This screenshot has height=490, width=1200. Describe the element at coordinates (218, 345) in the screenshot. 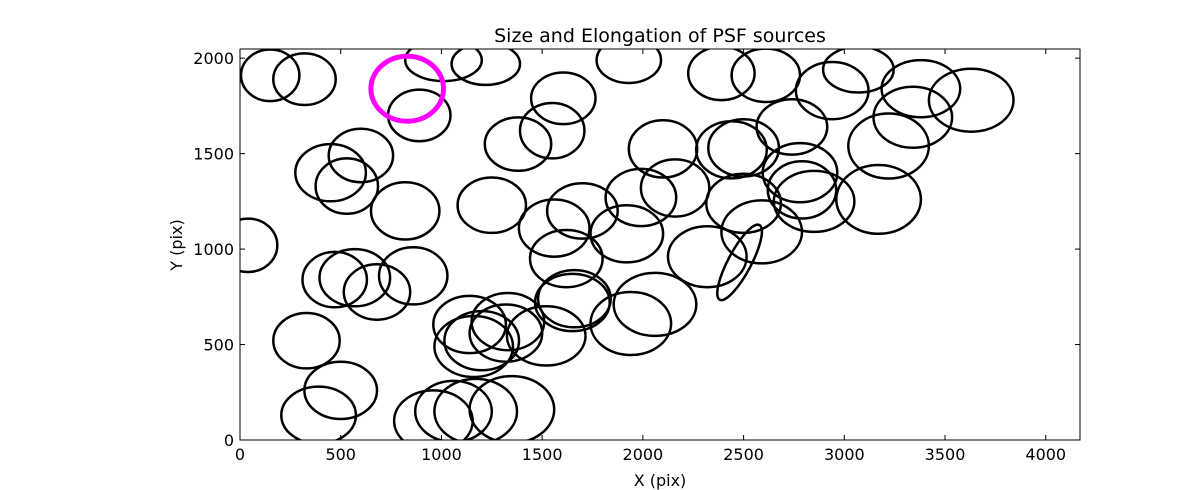

I see `y-tick-label: 500` at that location.